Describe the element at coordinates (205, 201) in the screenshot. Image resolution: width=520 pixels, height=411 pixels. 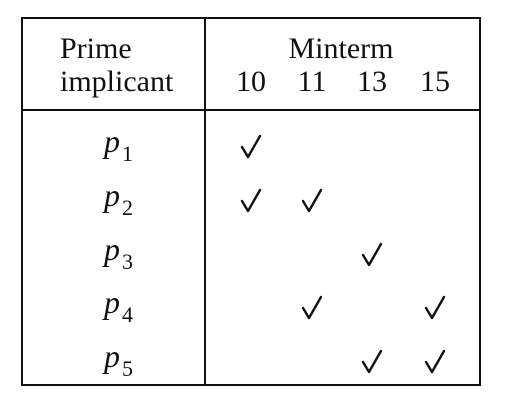
I see `column-divider` at that location.